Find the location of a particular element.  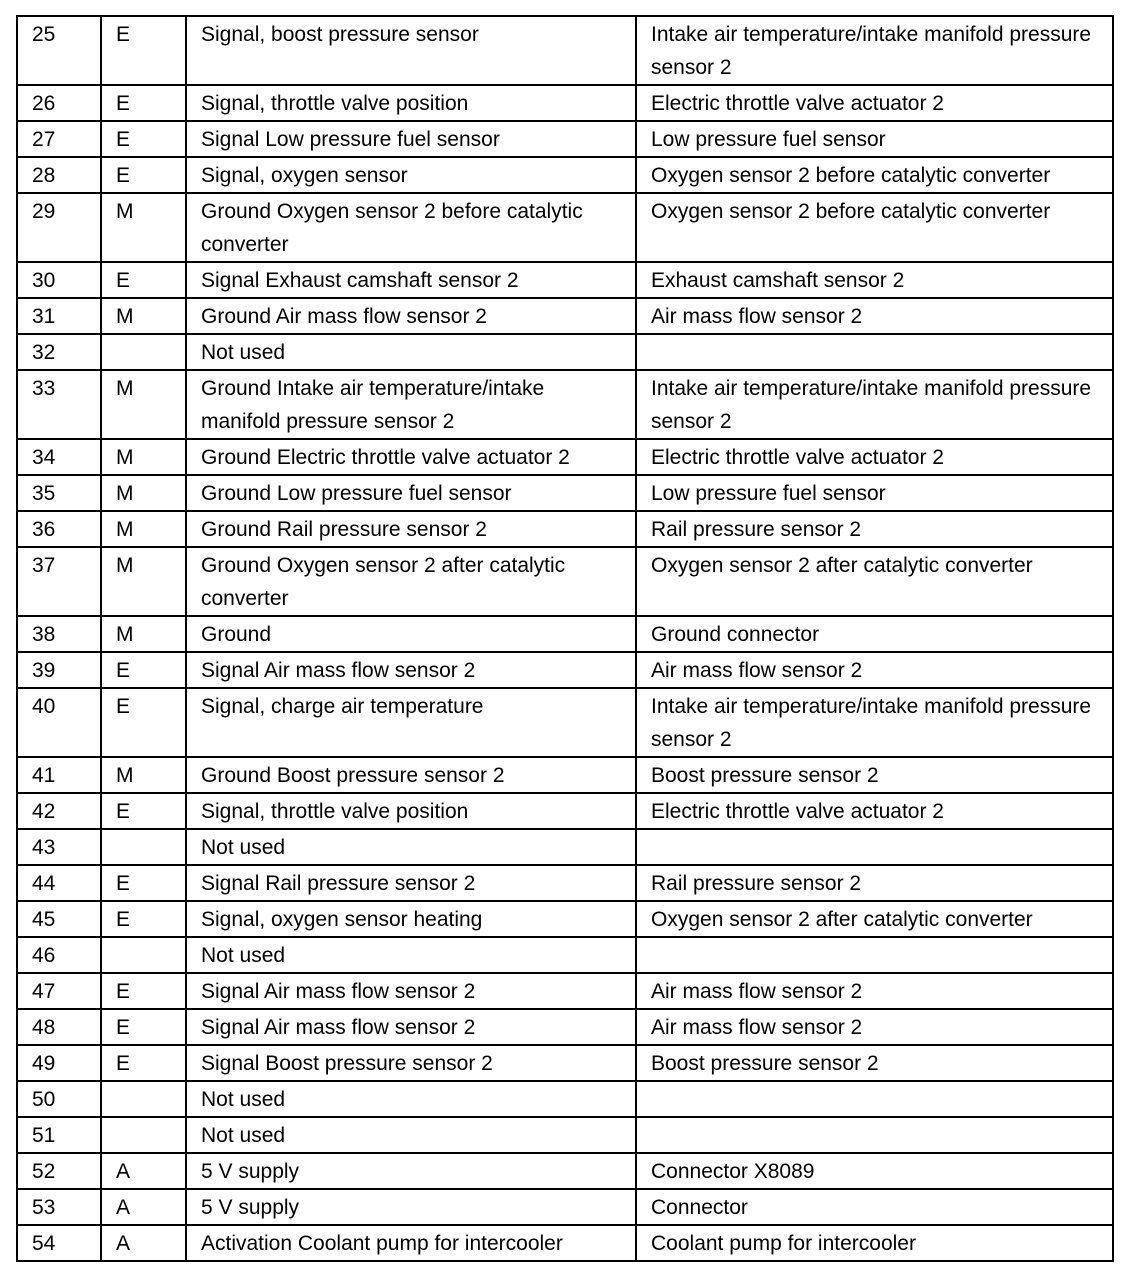

pin-number-cell: 40 is located at coordinates (59, 722).